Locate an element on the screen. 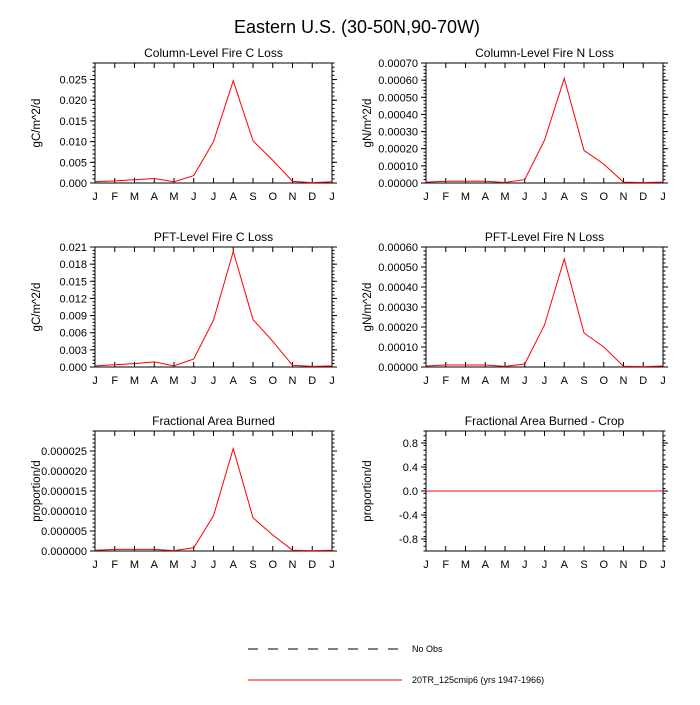 The height and width of the screenshot is (705, 700). y-tick-label: 0.000000 is located at coordinates (64, 552).